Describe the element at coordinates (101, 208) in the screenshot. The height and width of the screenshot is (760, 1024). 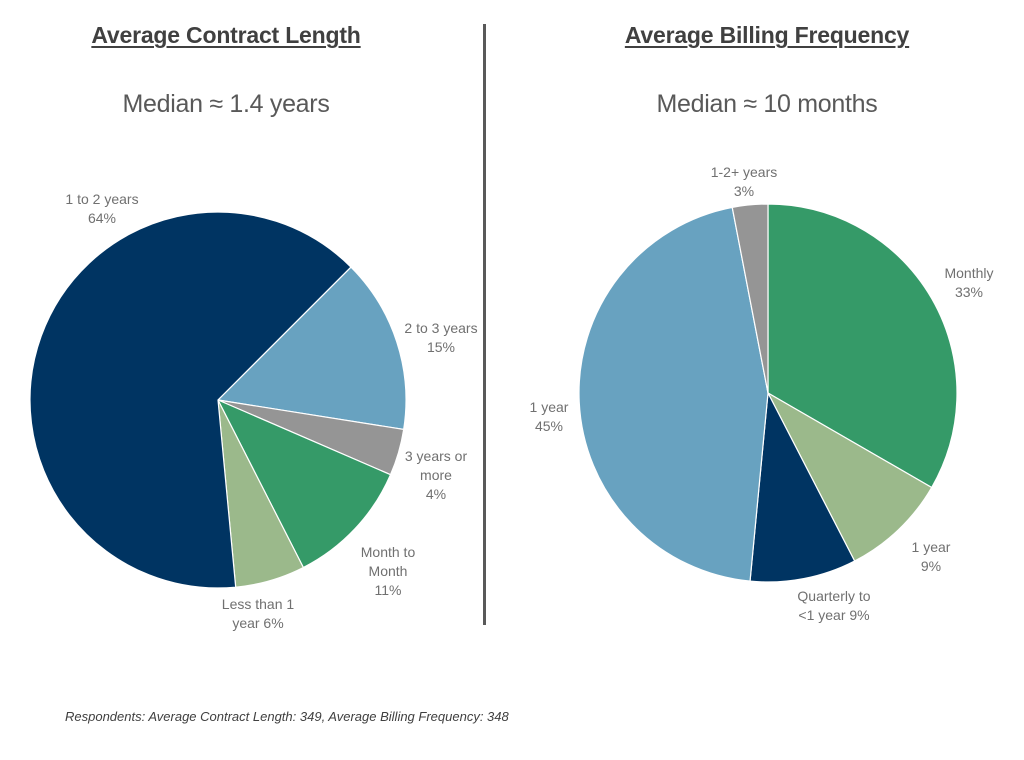
I see `slice-data-label: 1 to 2 years 64%` at that location.